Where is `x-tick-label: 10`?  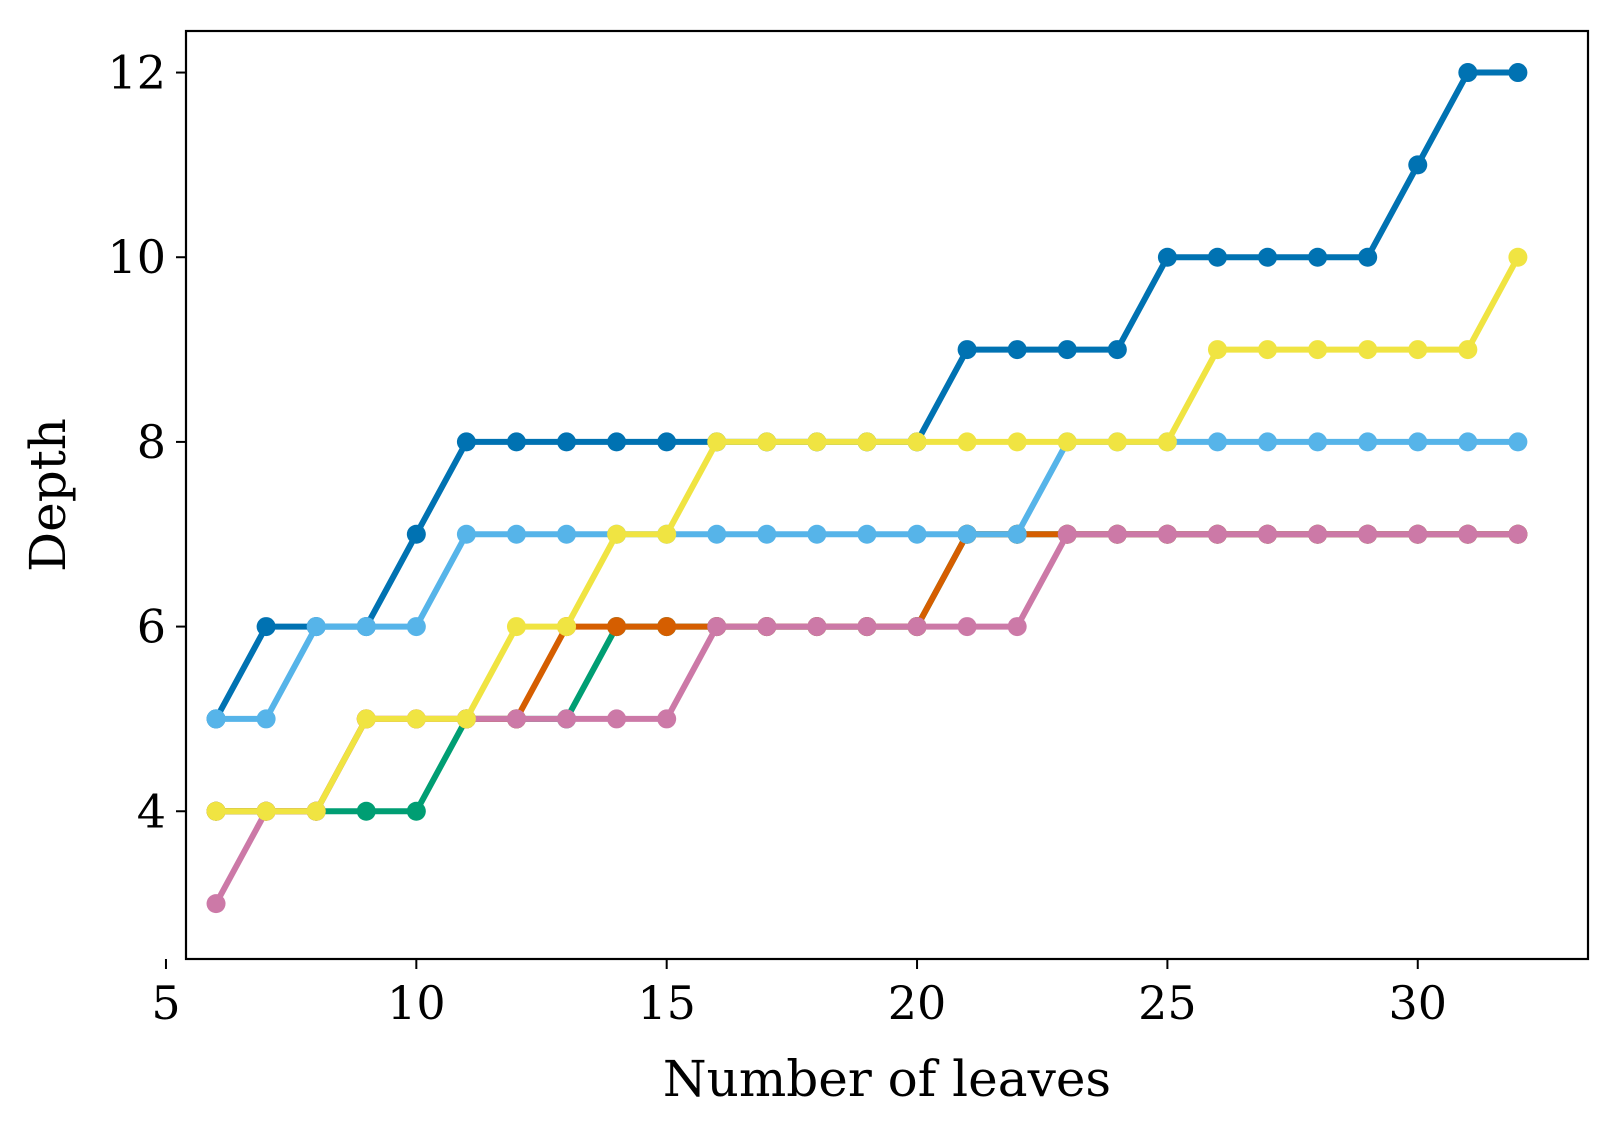 x-tick-label: 10 is located at coordinates (416, 1003).